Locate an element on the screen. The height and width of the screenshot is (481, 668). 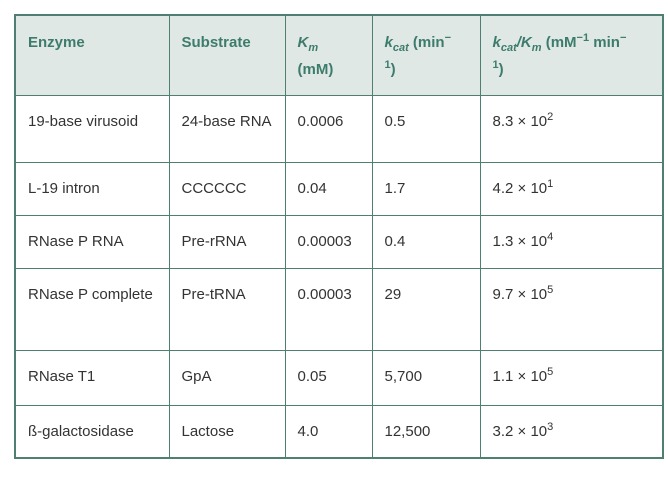
cell-kcat: 29 is located at coordinates (426, 309).